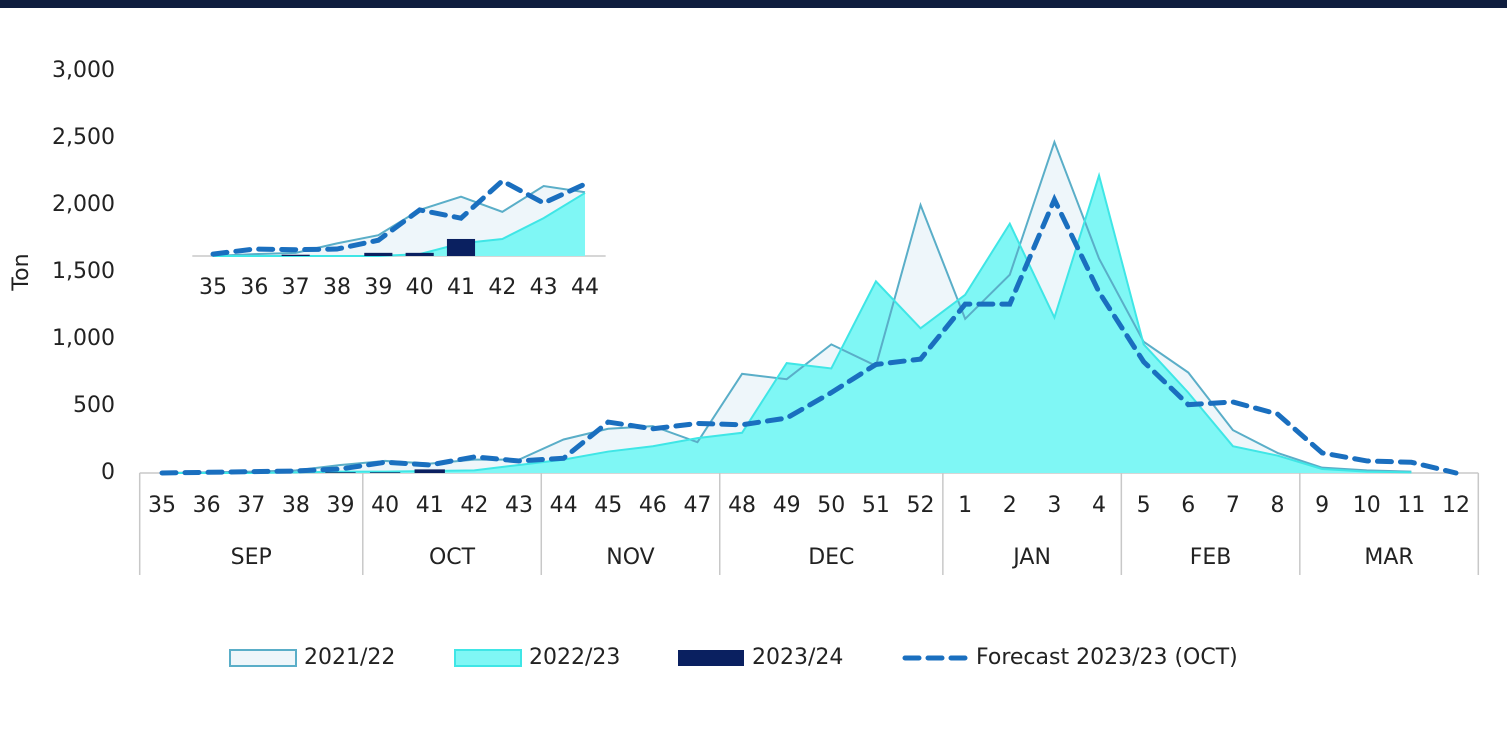 This screenshot has height=743, width=1507. What do you see at coordinates (452, 557) in the screenshot?
I see `group-label: OCT` at bounding box center [452, 557].